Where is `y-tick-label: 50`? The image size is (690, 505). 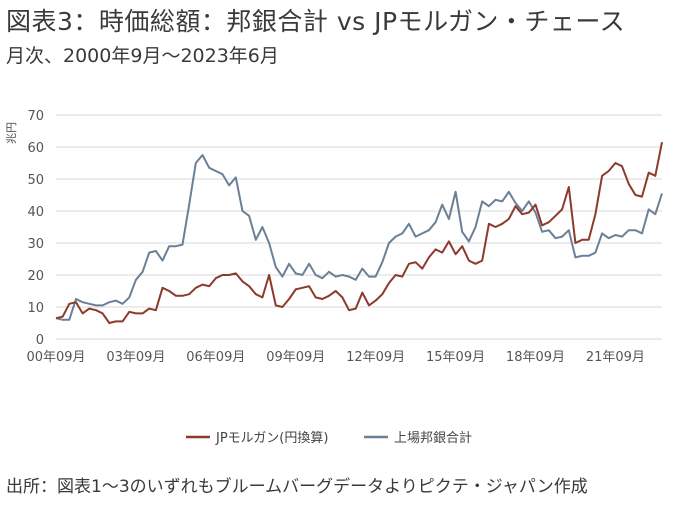
y-tick-label: 50 is located at coordinates (35, 180).